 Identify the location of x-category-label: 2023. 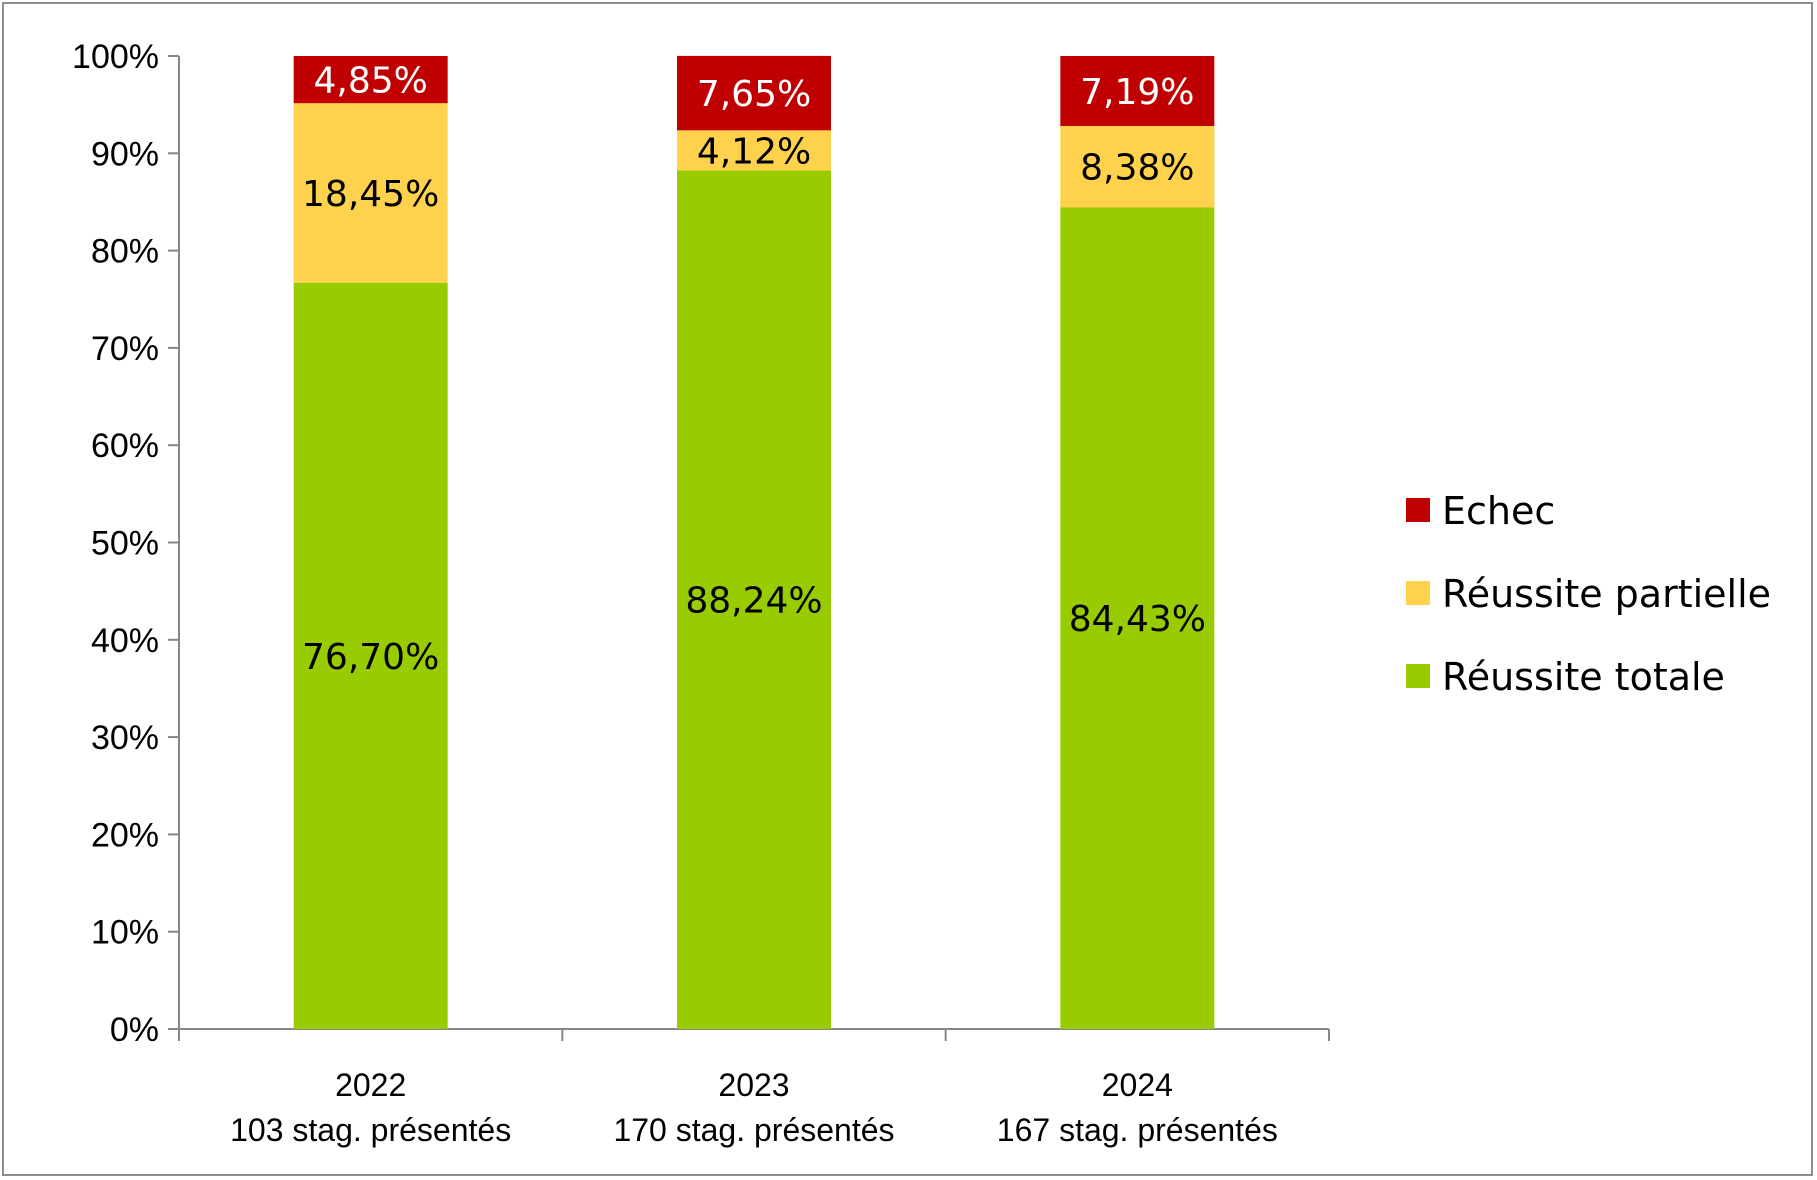
(753, 1085).